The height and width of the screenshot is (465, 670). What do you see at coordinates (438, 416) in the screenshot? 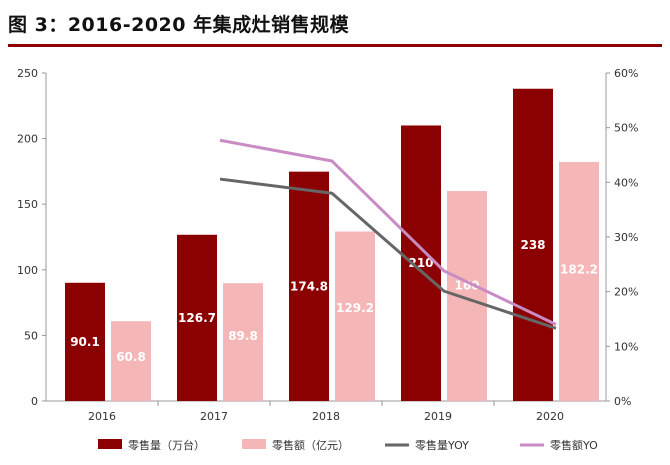
I see `x-tick-label: 2019` at bounding box center [438, 416].